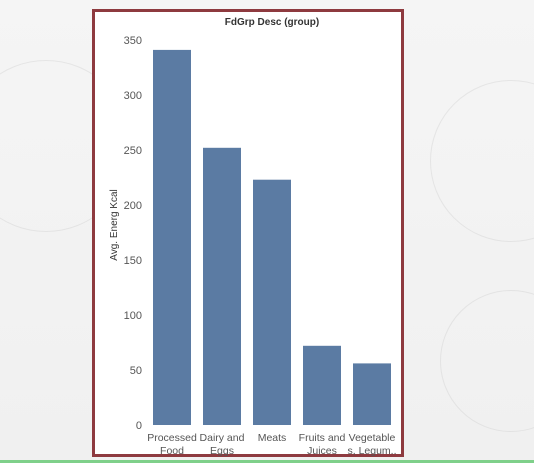 The image size is (534, 463). Describe the element at coordinates (133, 233) in the screenshot. I see `y-axis-ticks: 0 50 100 150 200 250 300 350` at that location.